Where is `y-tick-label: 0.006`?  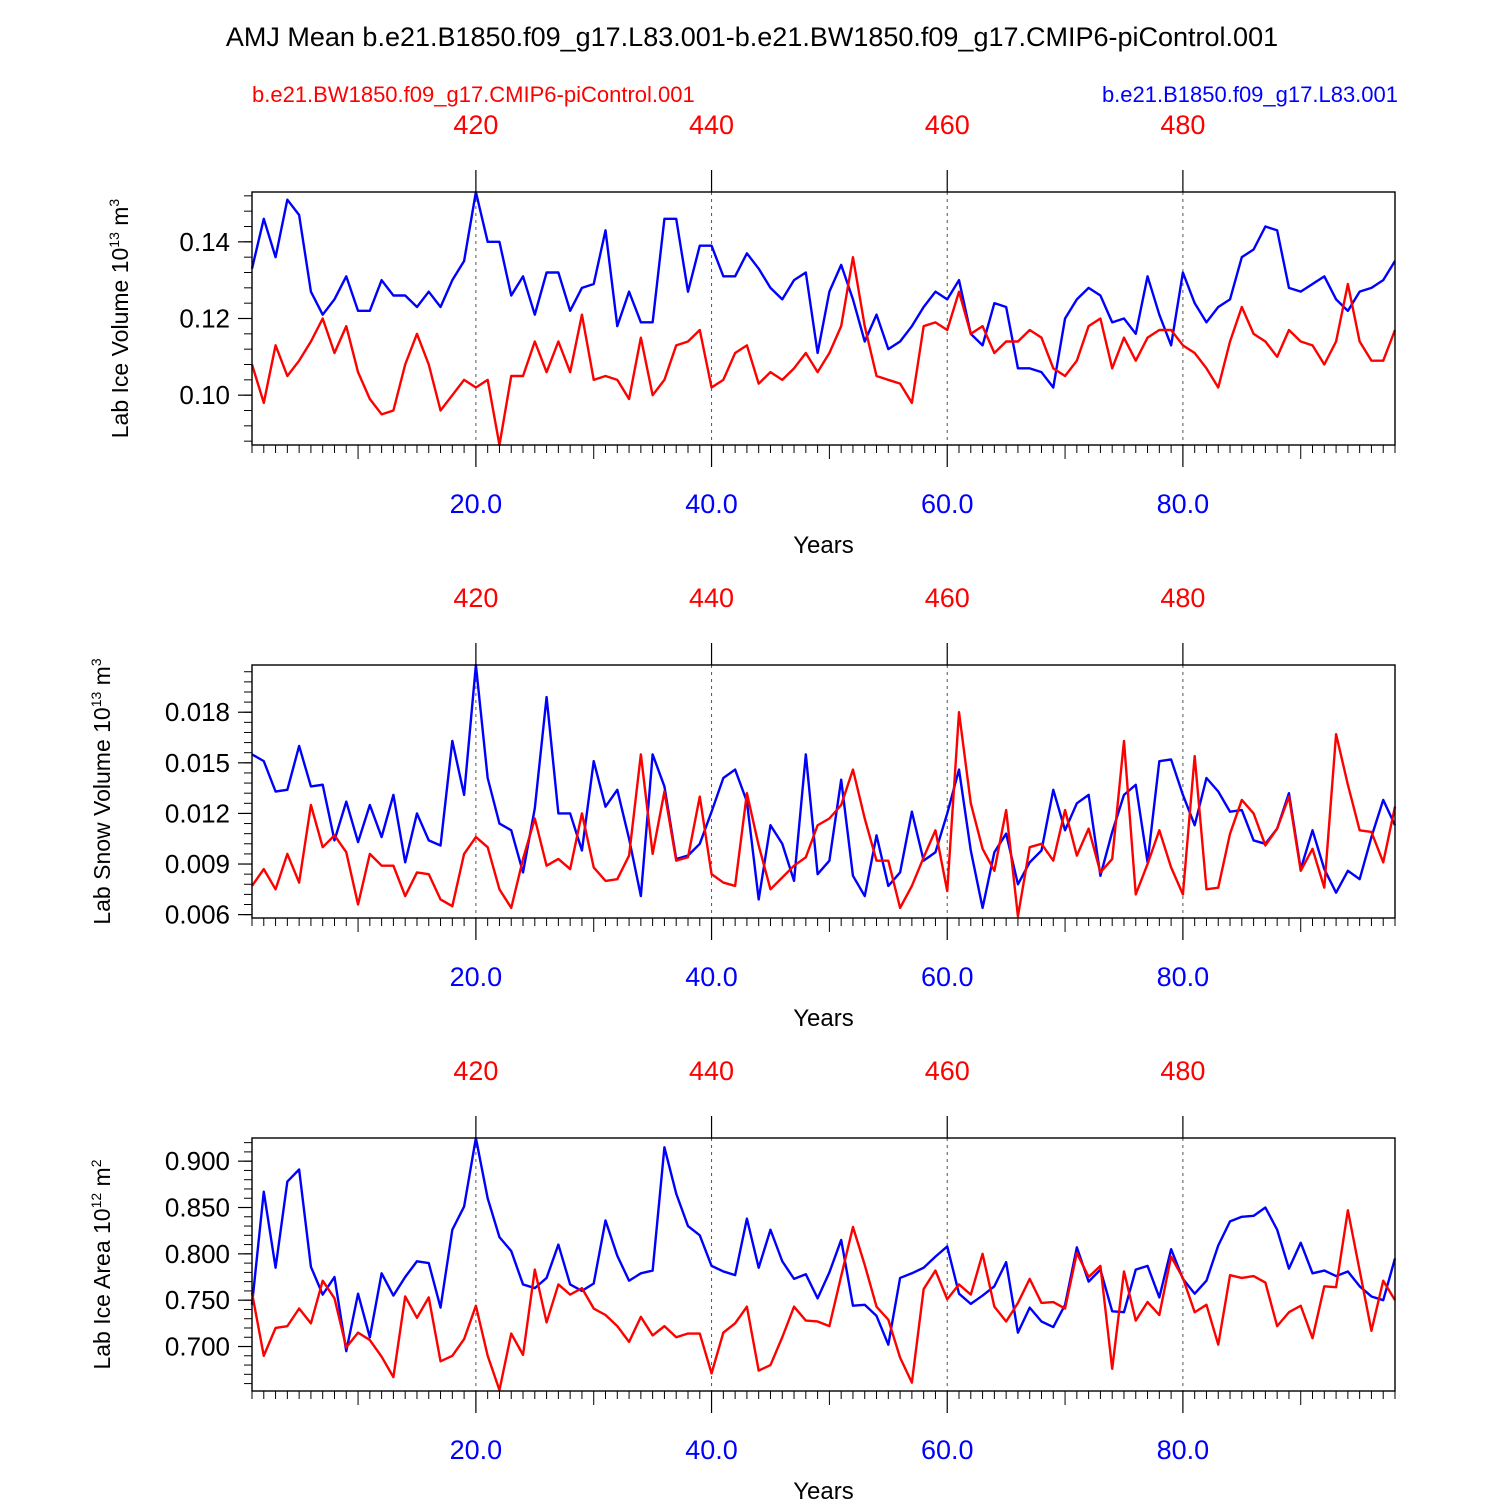
y-tick-label: 0.006 is located at coordinates (197, 915).